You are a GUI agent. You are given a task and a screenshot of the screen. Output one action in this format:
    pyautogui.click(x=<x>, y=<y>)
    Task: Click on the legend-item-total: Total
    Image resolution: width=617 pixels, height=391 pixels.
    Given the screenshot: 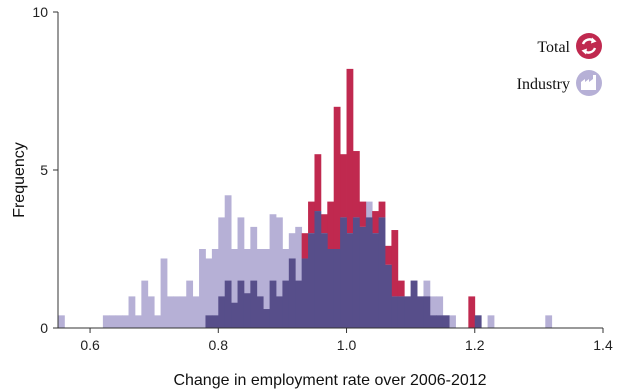 What is the action you would take?
    pyautogui.click(x=569, y=46)
    